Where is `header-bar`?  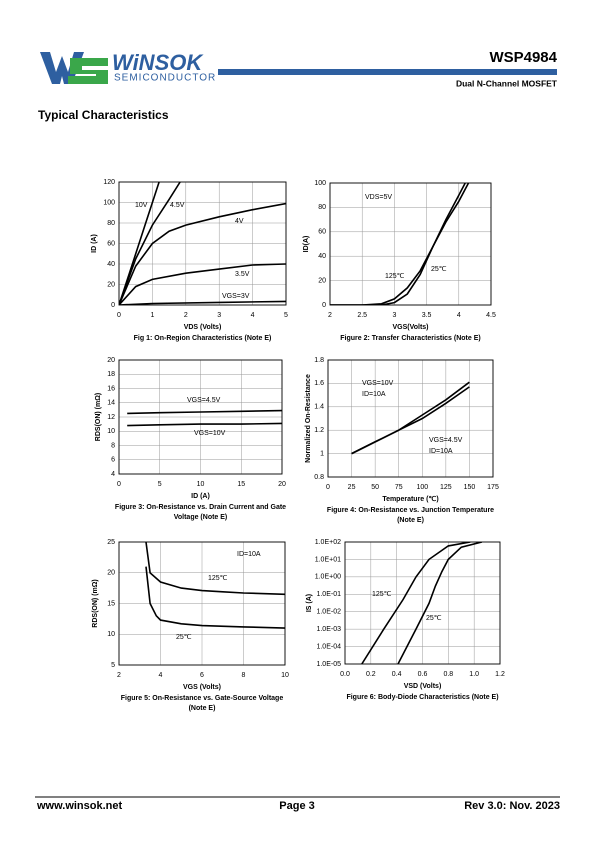
header-bar is located at coordinates (387, 72).